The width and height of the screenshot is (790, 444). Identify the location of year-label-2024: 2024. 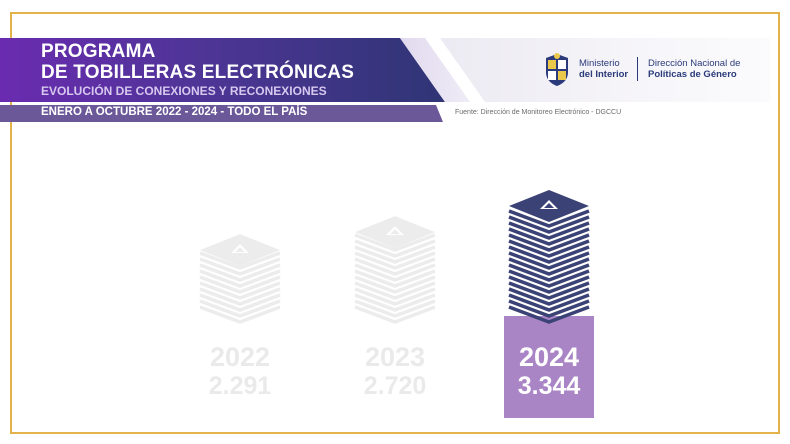
(549, 357).